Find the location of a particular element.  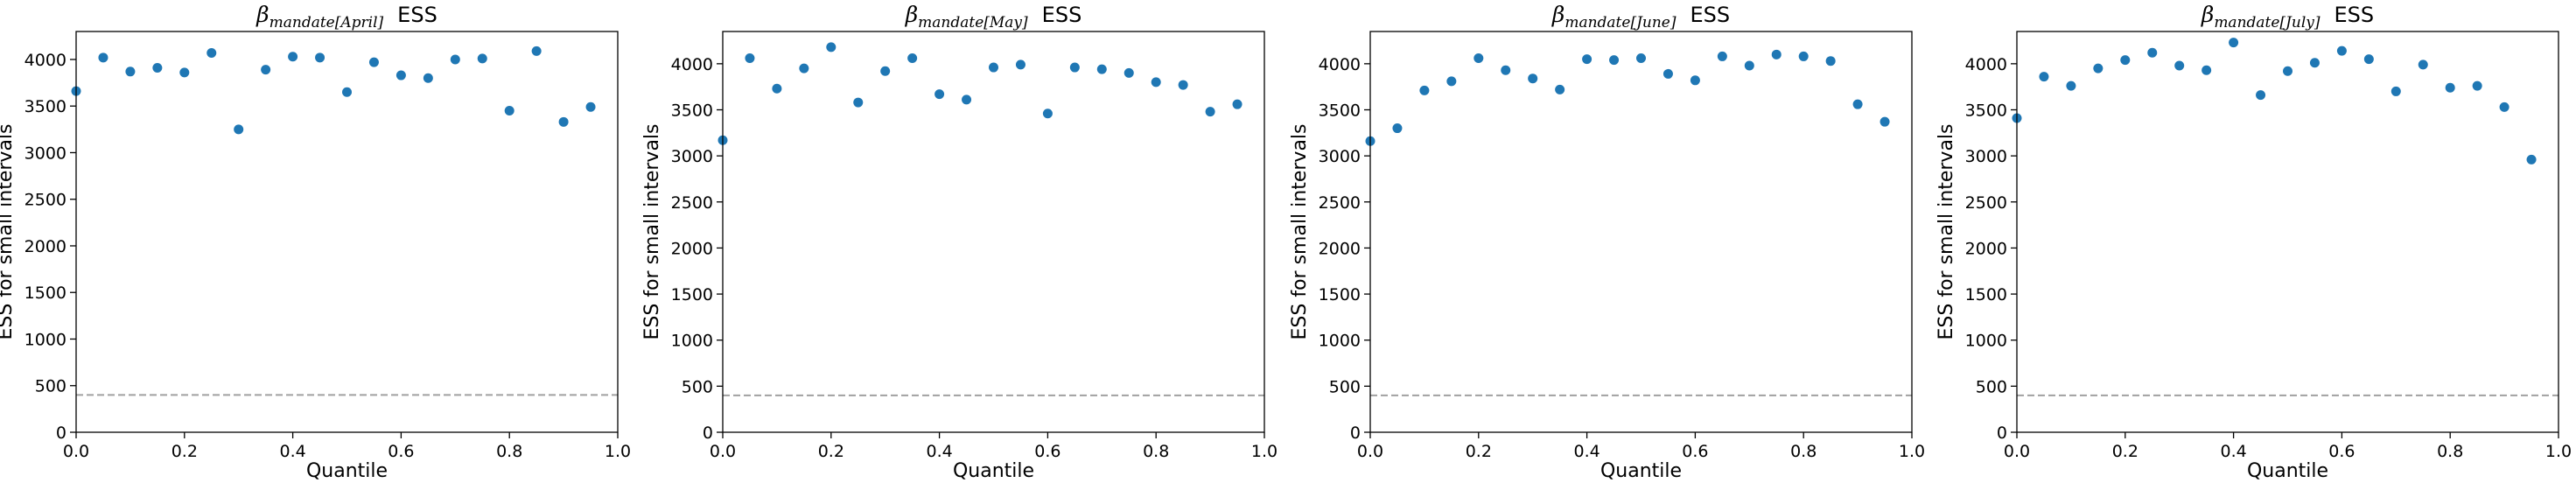

y-tick-label: 3000 is located at coordinates (1986, 156).